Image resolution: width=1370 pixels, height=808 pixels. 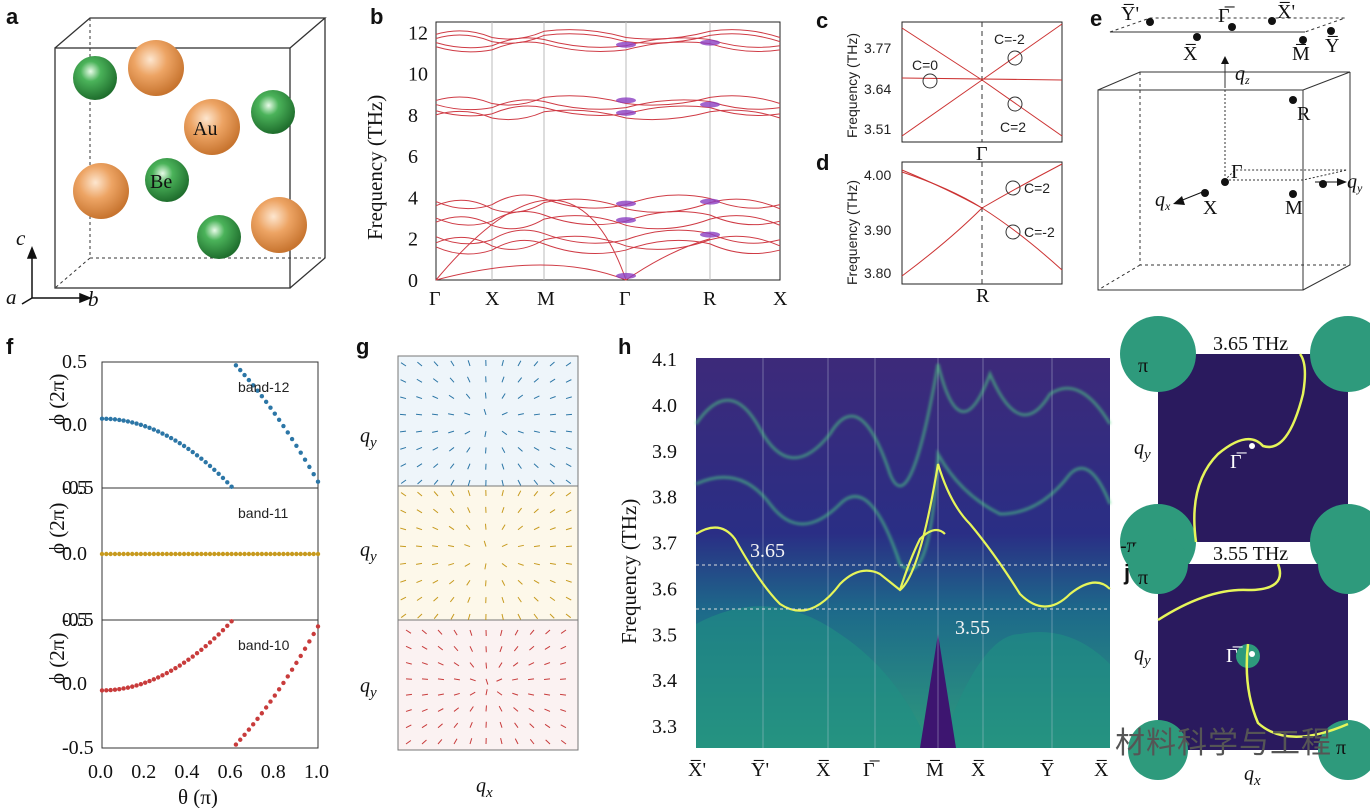 What do you see at coordinates (1301, 54) in the screenshot?
I see `bz-point: M̅` at bounding box center [1301, 54].